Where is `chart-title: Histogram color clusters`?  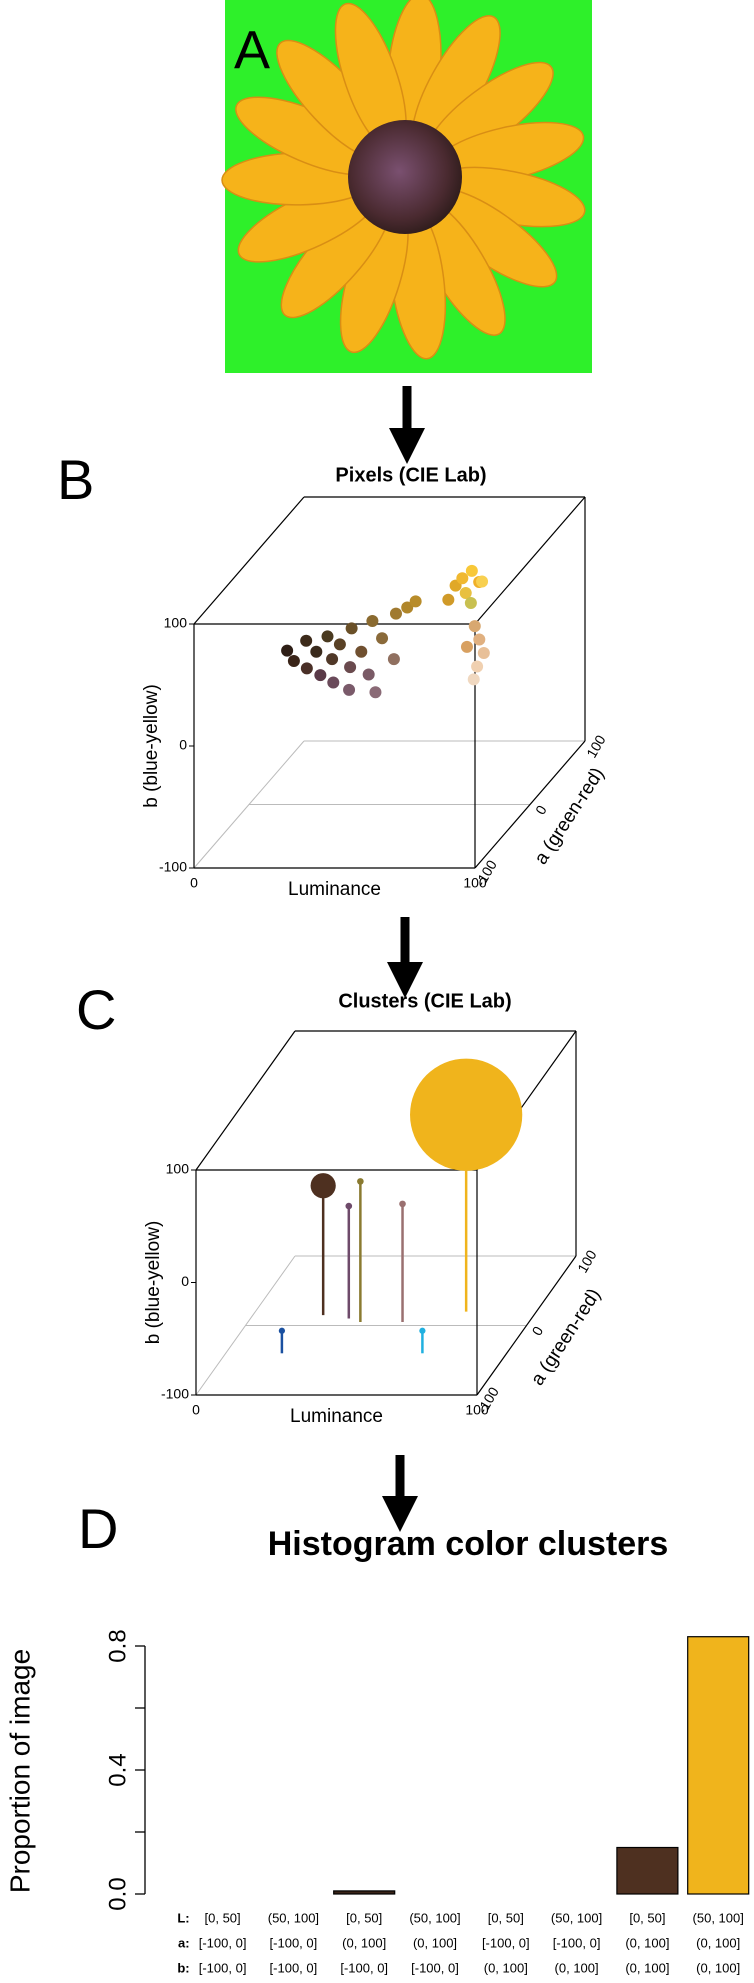 chart-title: Histogram color clusters is located at coordinates (468, 1544).